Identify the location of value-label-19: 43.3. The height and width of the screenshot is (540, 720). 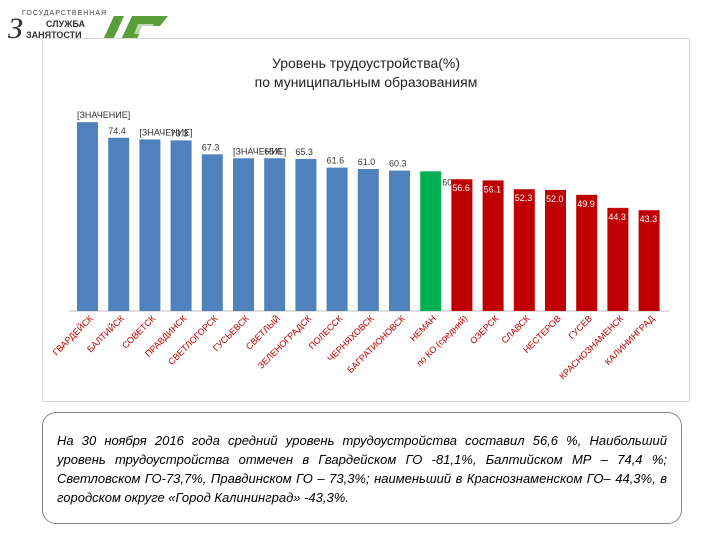
(649, 219).